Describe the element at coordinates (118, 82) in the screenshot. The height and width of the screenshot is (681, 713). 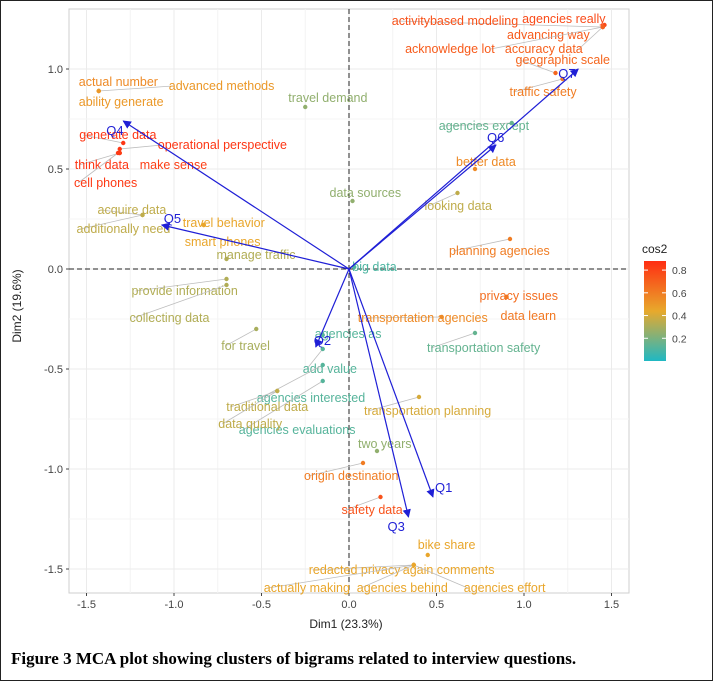
I see `point-label: actual number` at that location.